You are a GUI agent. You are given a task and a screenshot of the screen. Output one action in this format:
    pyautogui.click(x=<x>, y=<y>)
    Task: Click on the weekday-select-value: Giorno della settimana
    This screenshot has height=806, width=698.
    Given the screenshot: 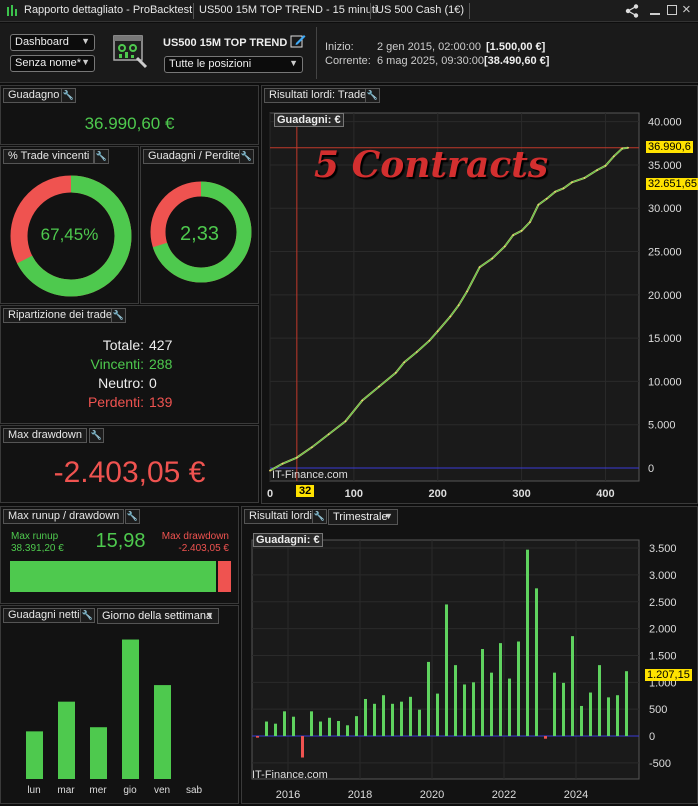 What is the action you would take?
    pyautogui.click(x=157, y=616)
    